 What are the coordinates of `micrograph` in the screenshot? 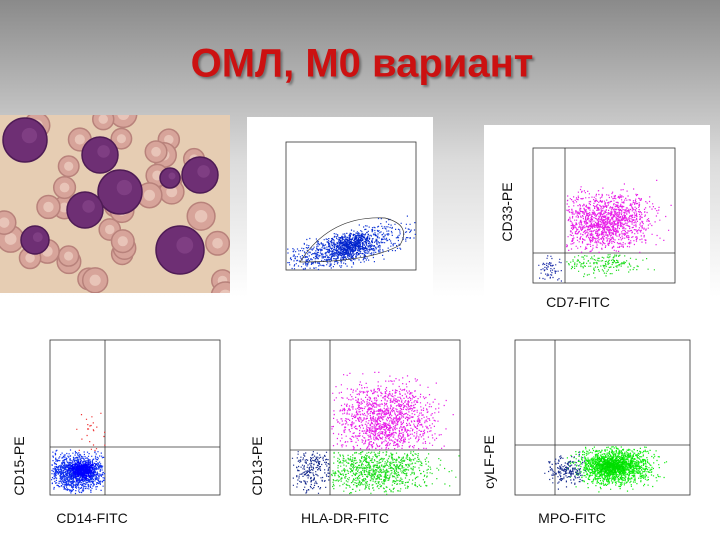 It's located at (115, 204).